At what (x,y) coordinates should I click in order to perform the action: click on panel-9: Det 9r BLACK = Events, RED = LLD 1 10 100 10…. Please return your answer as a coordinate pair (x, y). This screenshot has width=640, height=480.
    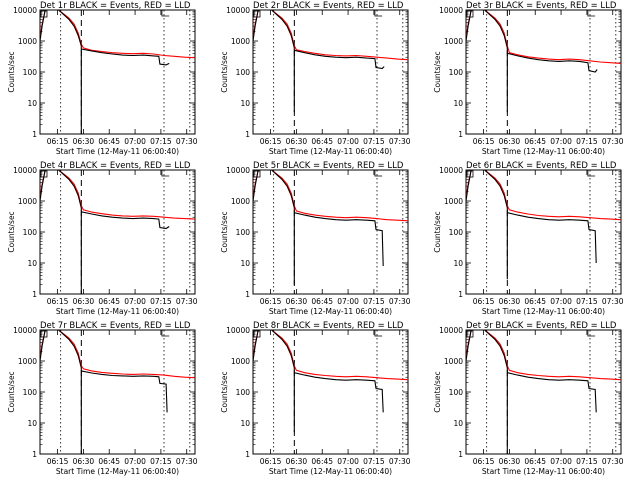
    Looking at the image, I should click on (528, 398).